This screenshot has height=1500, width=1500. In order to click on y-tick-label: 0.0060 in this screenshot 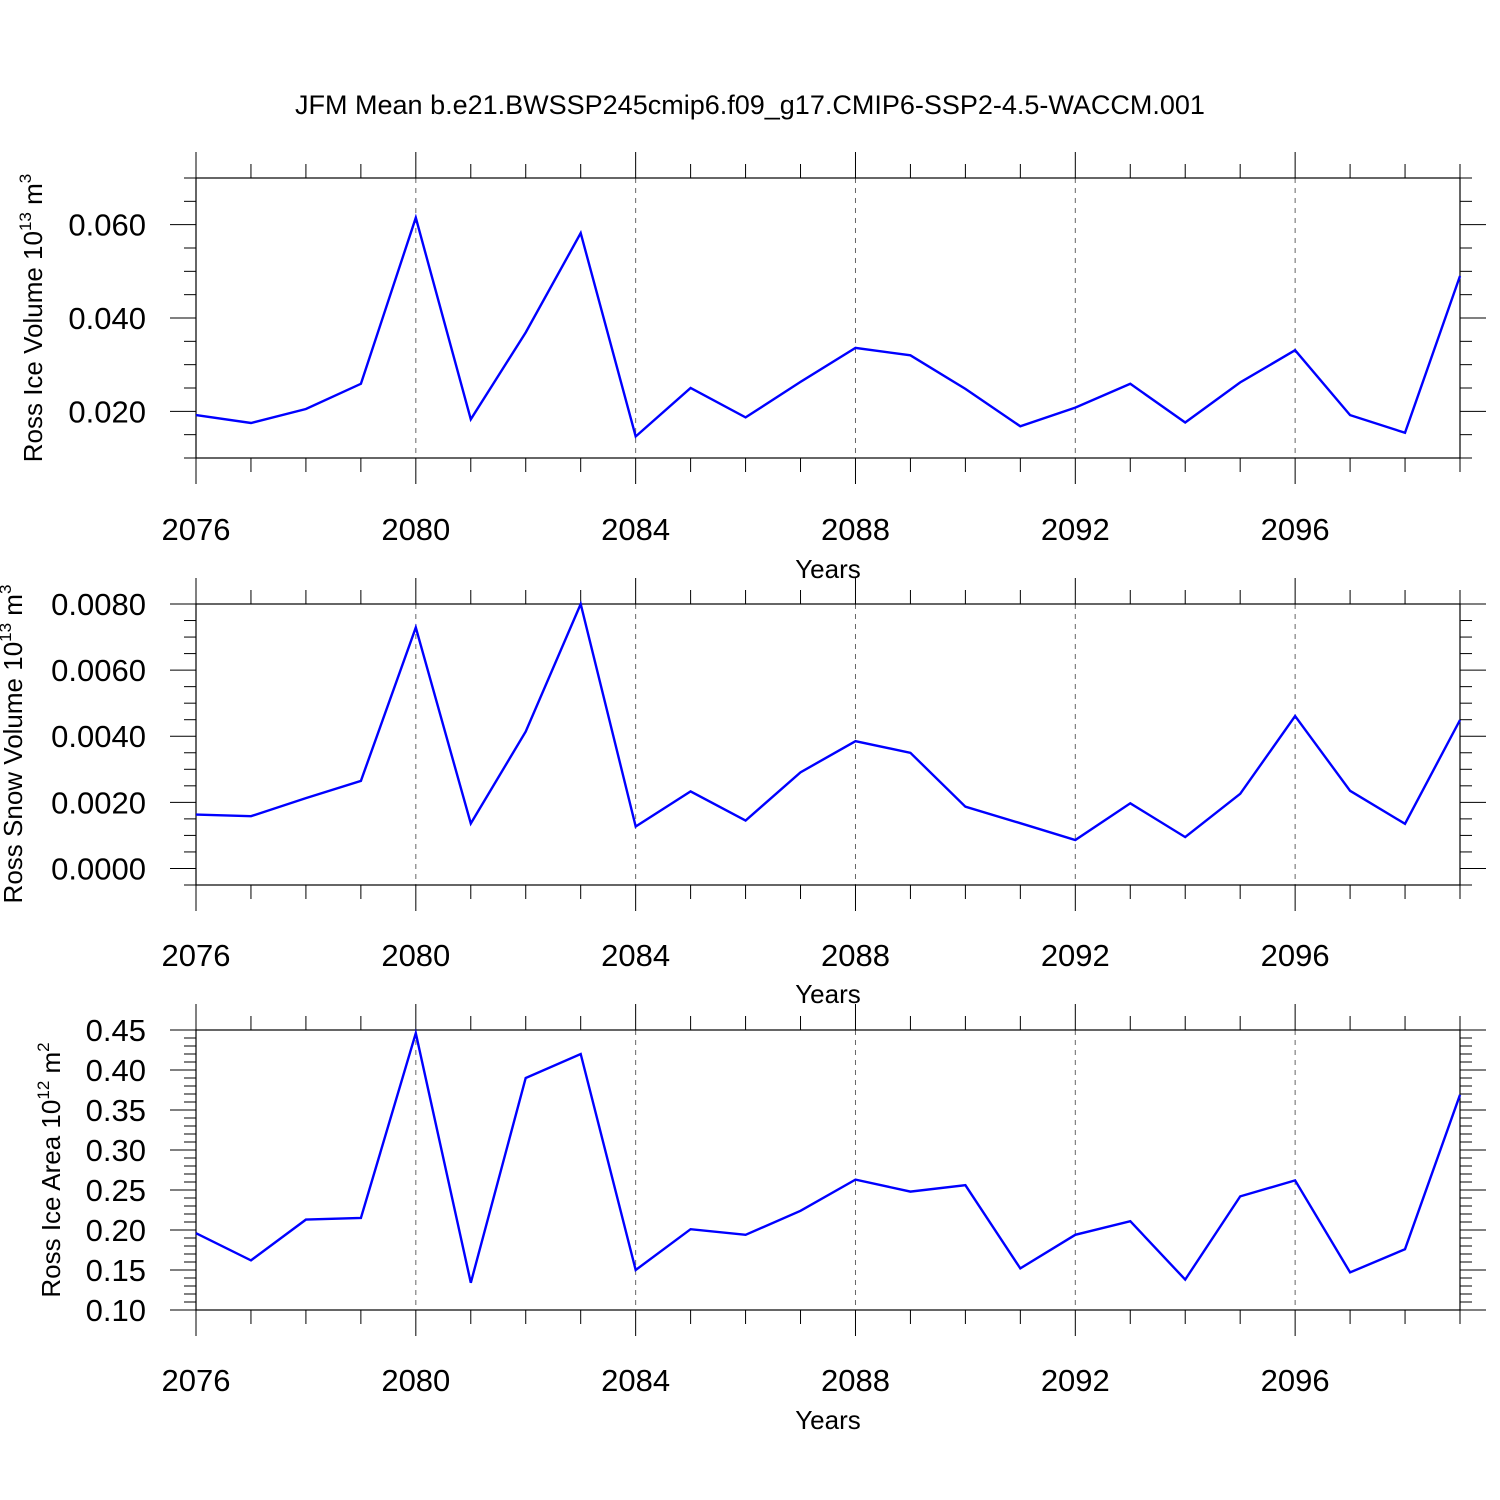, I will do `click(98, 670)`.